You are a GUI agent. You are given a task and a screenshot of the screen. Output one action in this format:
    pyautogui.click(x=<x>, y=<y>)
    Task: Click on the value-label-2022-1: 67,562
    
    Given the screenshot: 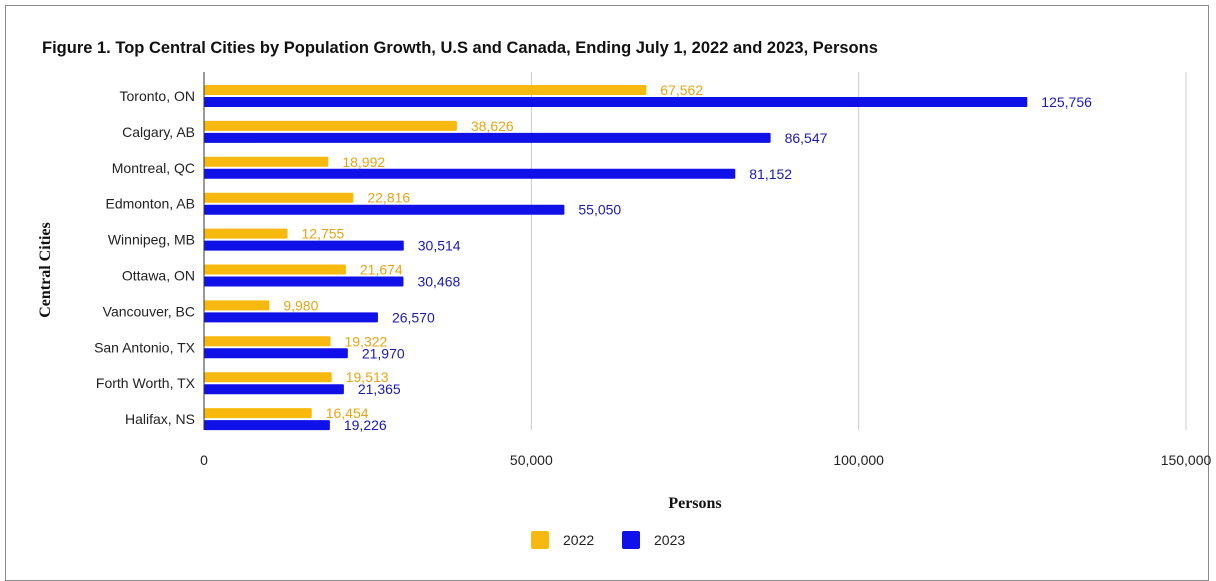 What is the action you would take?
    pyautogui.click(x=681, y=90)
    